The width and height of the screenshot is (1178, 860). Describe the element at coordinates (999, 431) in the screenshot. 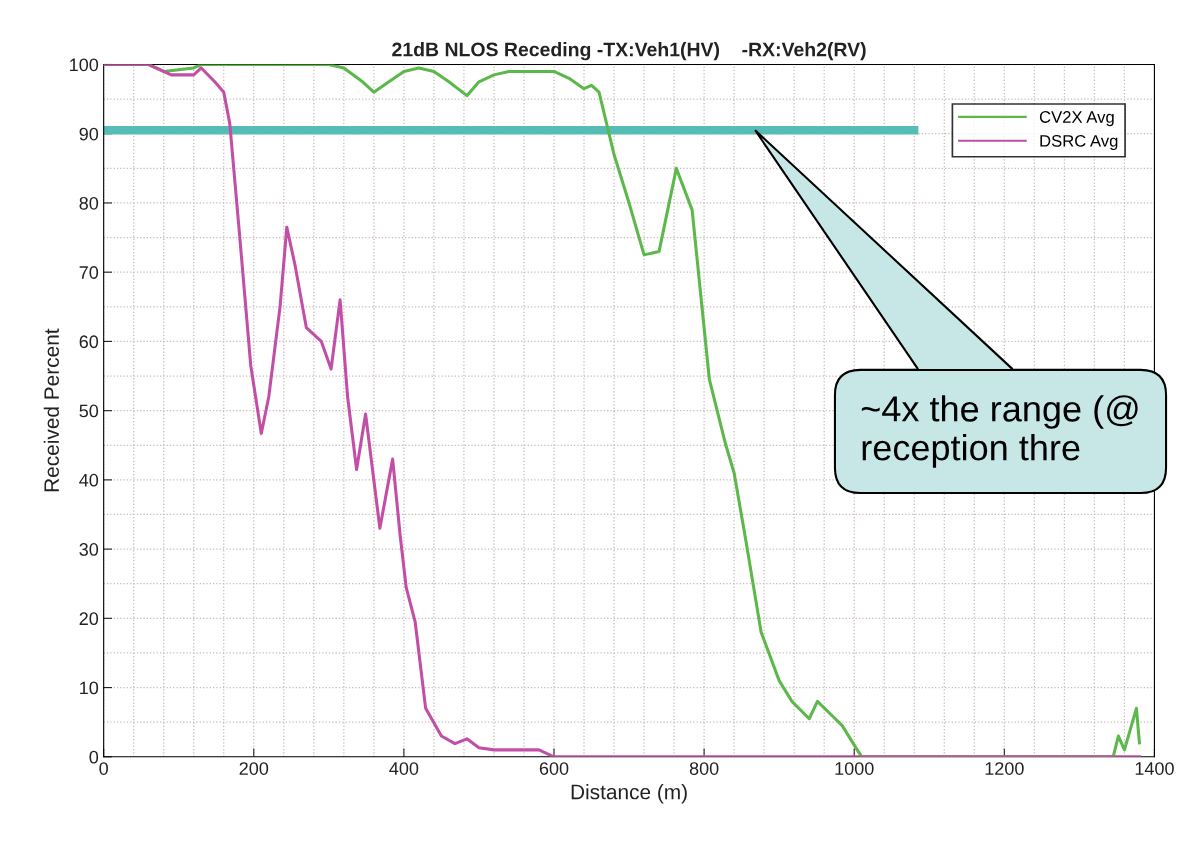

I see `annotation: ~4x the range (@ reception thre` at that location.